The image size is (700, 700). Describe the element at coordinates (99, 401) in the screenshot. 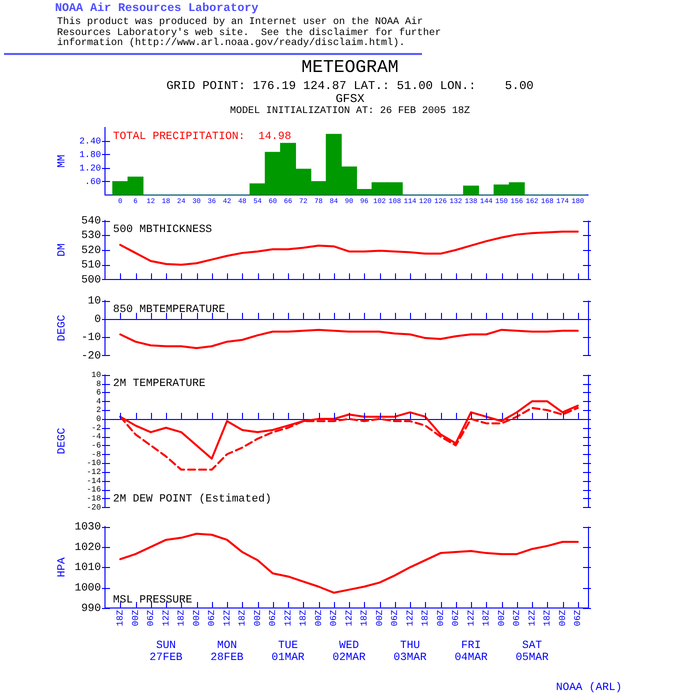

I see `y-tick-label: 4` at that location.